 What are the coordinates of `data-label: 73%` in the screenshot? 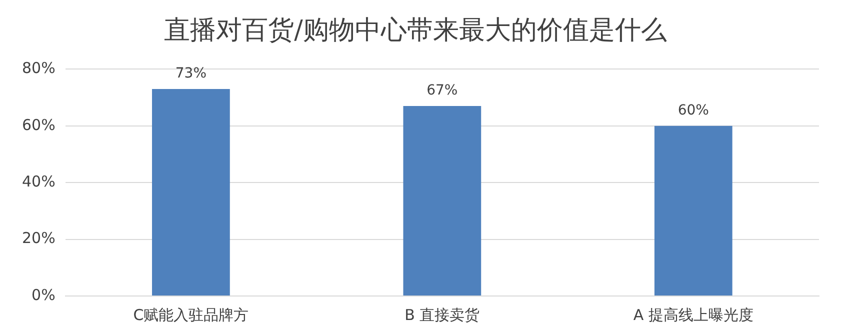 It's located at (191, 74).